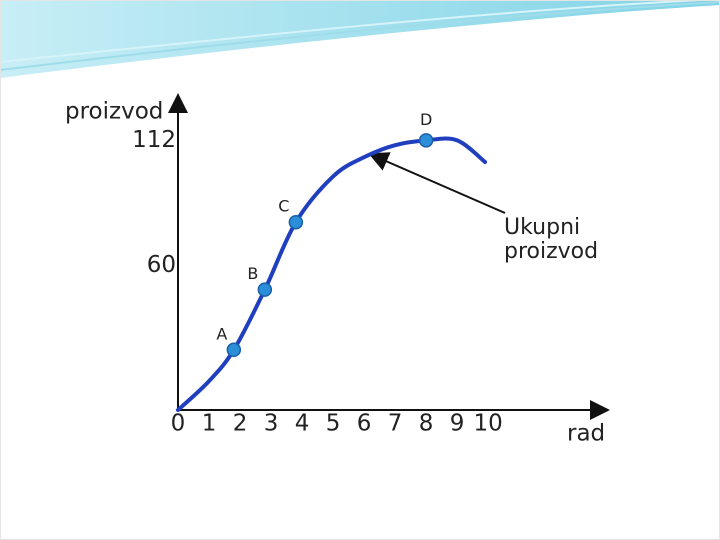 The width and height of the screenshot is (720, 540). What do you see at coordinates (426, 119) in the screenshot?
I see `point-label: D` at bounding box center [426, 119].